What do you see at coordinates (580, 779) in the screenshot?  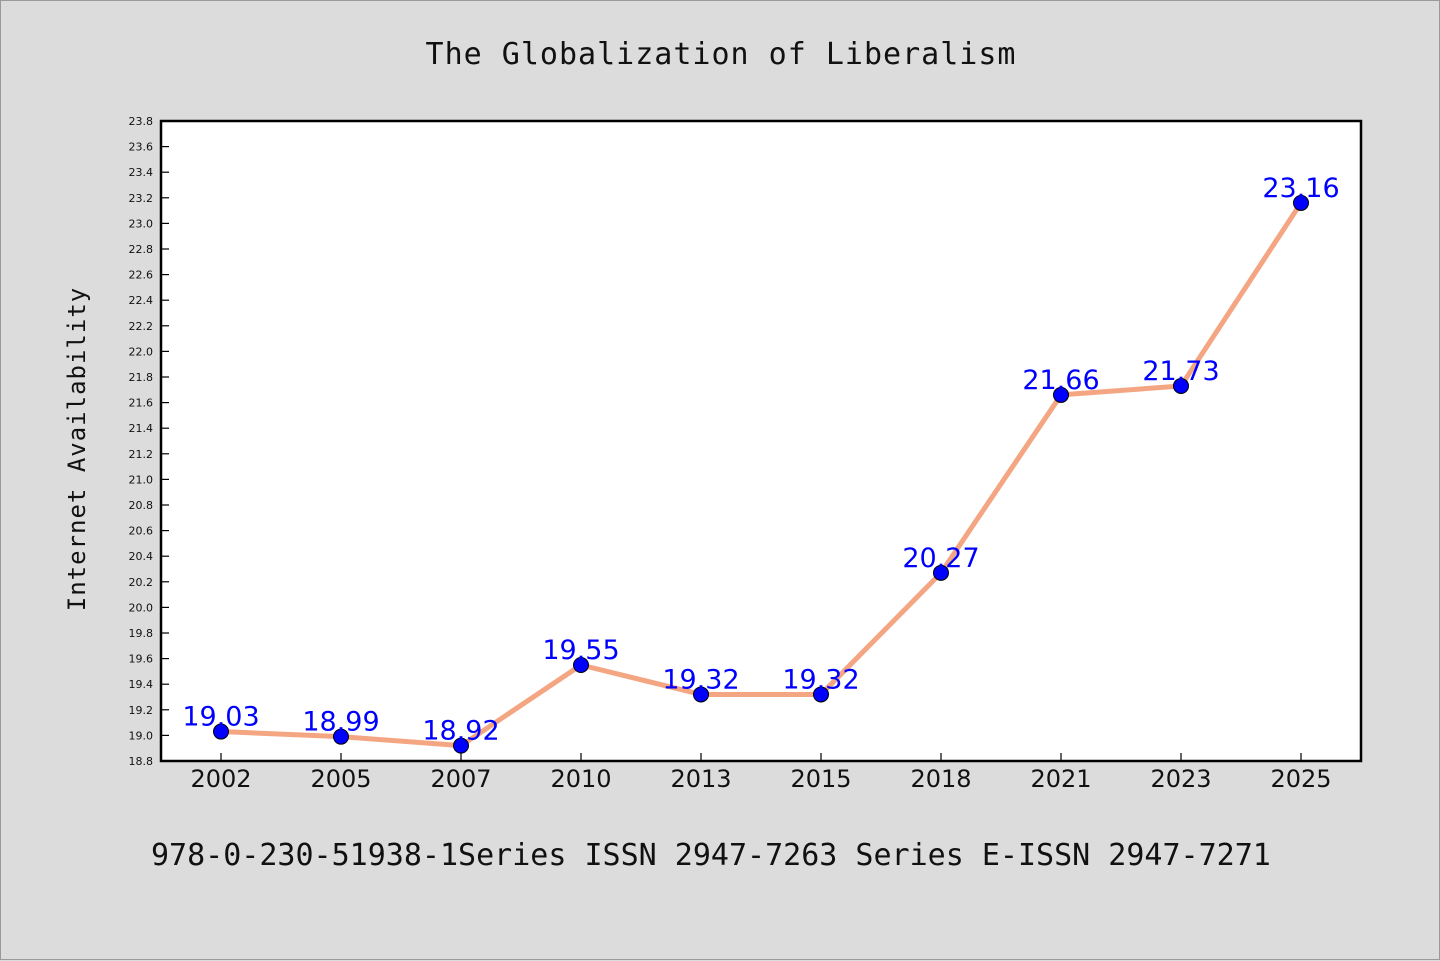 I see `x-tick-label: 2010` at bounding box center [580, 779].